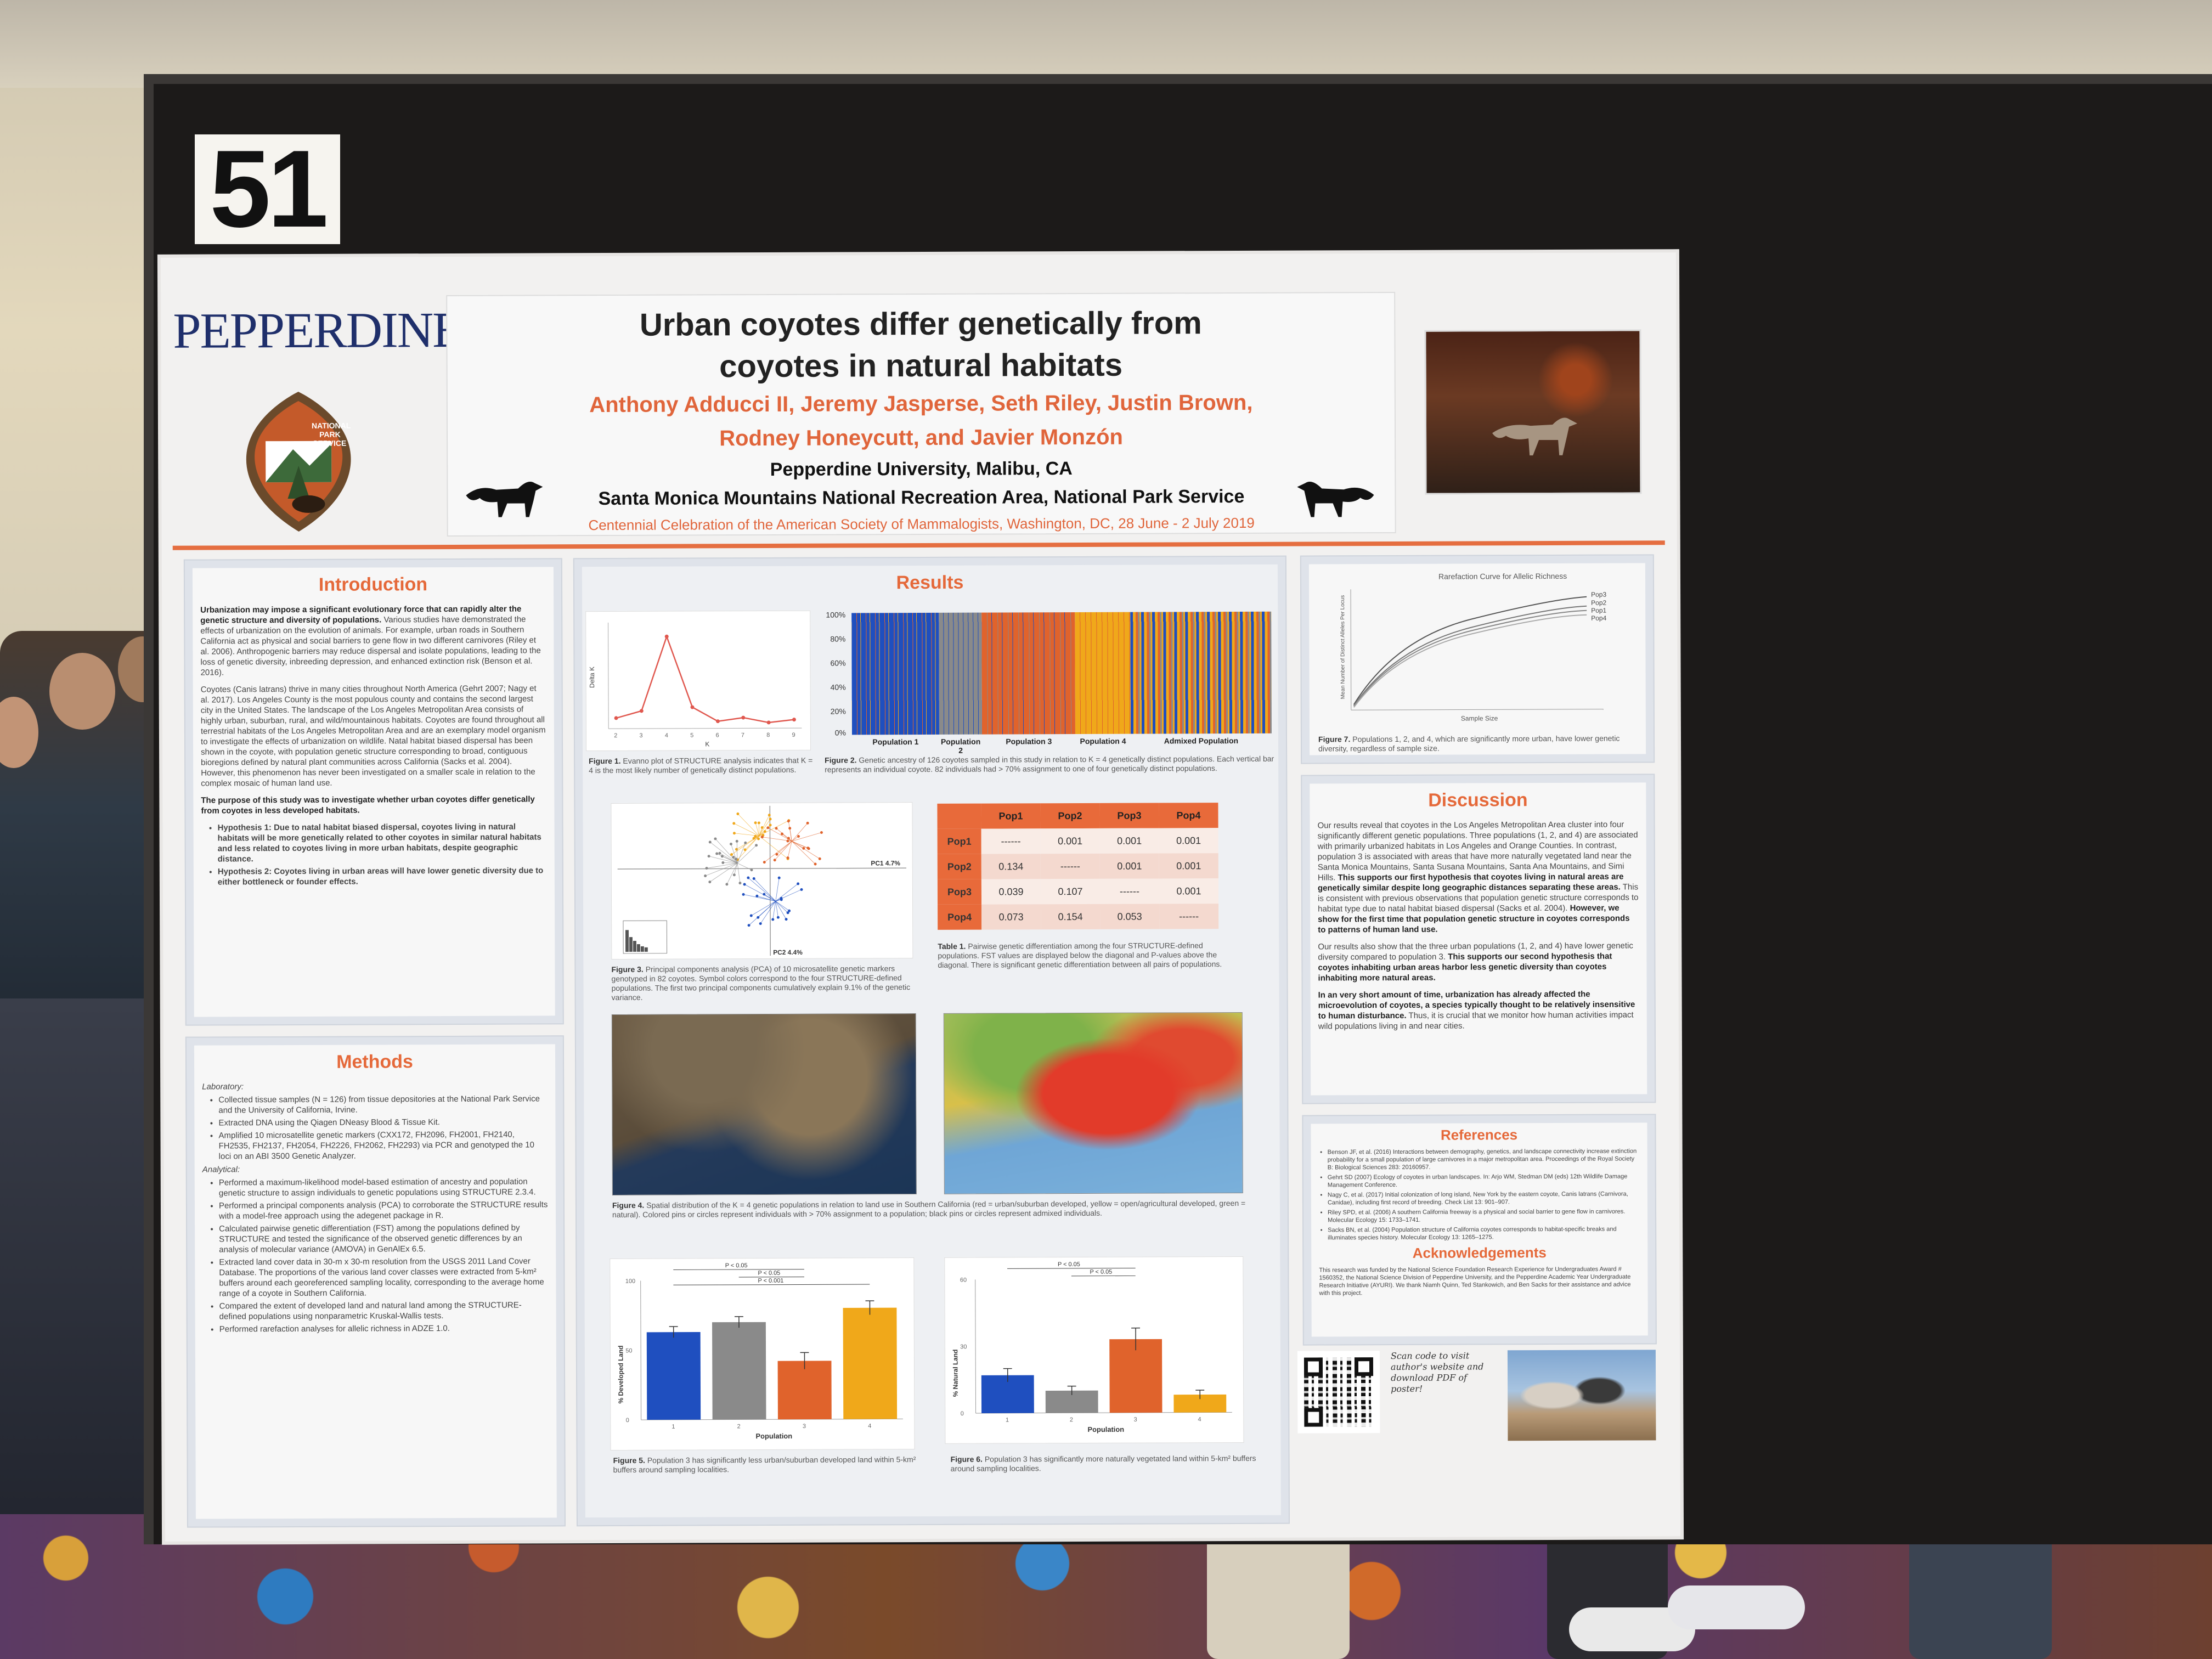 The height and width of the screenshot is (1659, 2212). Describe the element at coordinates (967, 1459) in the screenshot. I see `fig6-label: Figure 6.` at that location.